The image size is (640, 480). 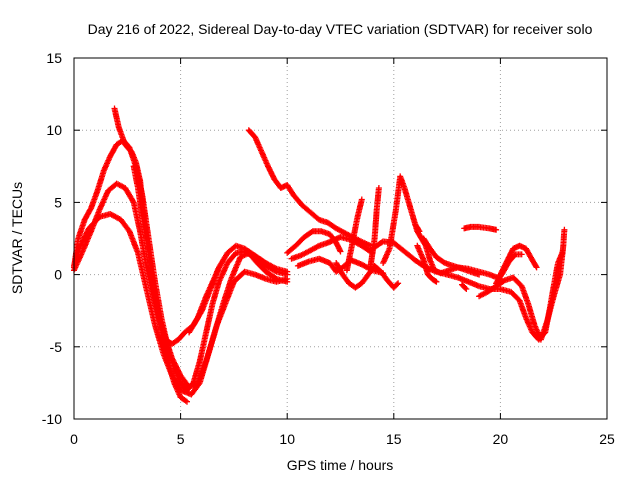 What do you see at coordinates (160, 284) in the screenshot?
I see `series-track-e` at bounding box center [160, 284].